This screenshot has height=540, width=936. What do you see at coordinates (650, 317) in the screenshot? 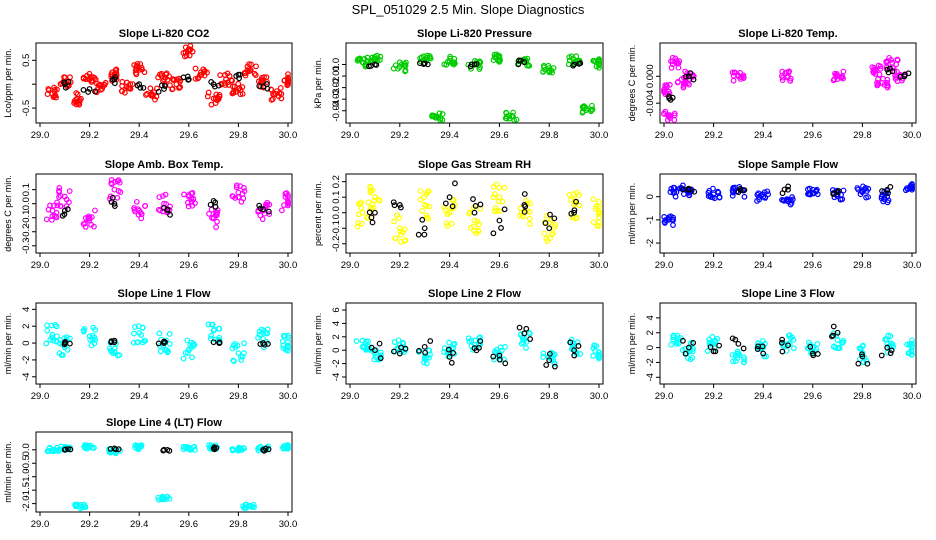
I see `y-tick-label: 4` at bounding box center [650, 317].